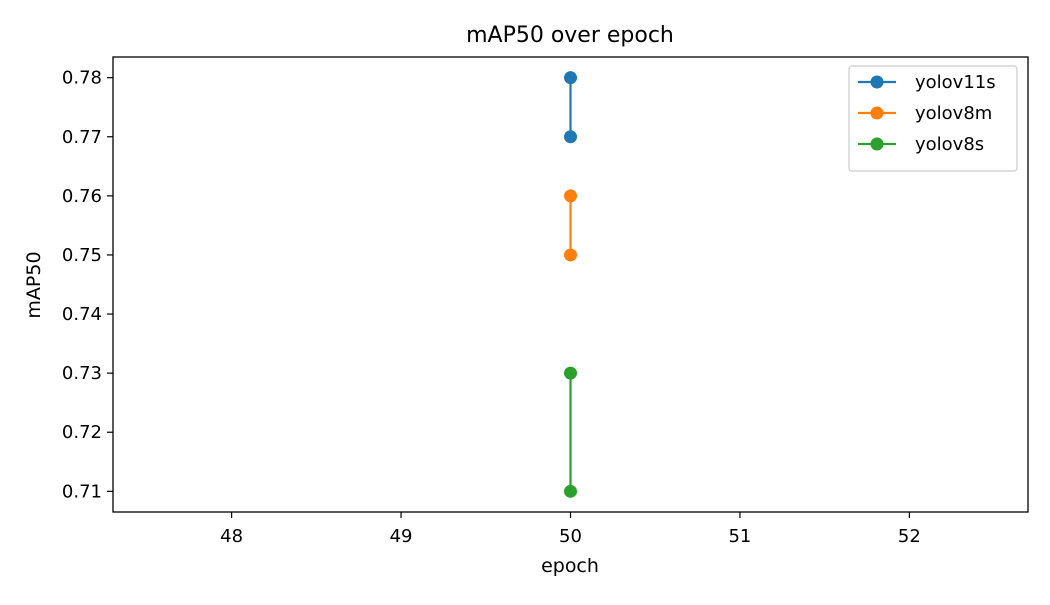  What do you see at coordinates (909, 536) in the screenshot?
I see `x-tick-label: 52` at bounding box center [909, 536].